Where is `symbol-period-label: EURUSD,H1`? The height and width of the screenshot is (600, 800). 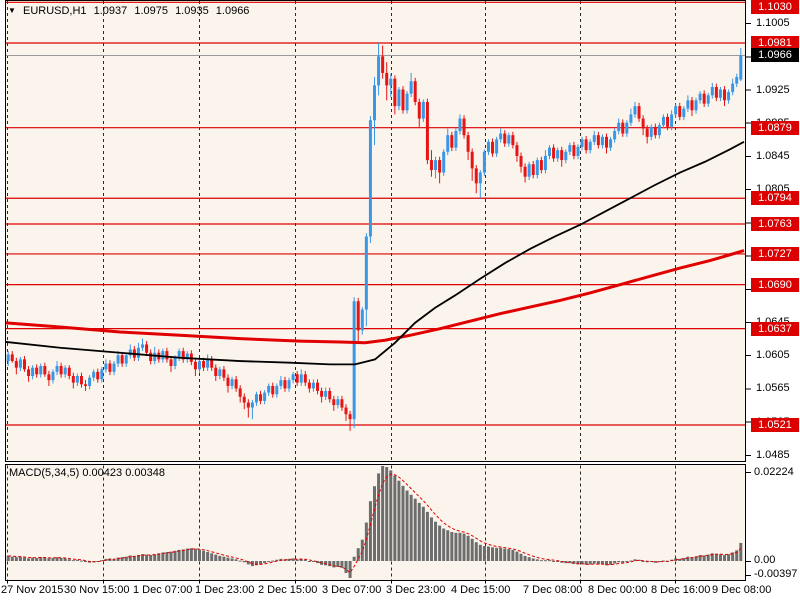
symbol-period-label: EURUSD,H1 is located at coordinates (54, 11).